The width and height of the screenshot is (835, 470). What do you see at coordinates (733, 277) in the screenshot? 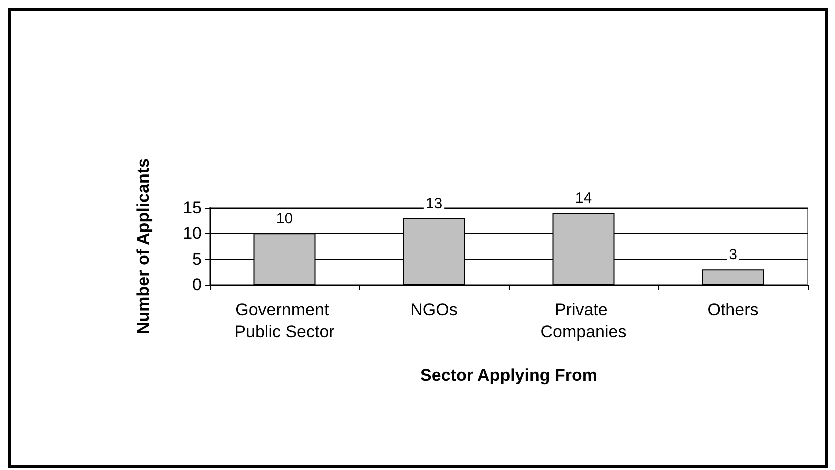
I see `bar` at bounding box center [733, 277].